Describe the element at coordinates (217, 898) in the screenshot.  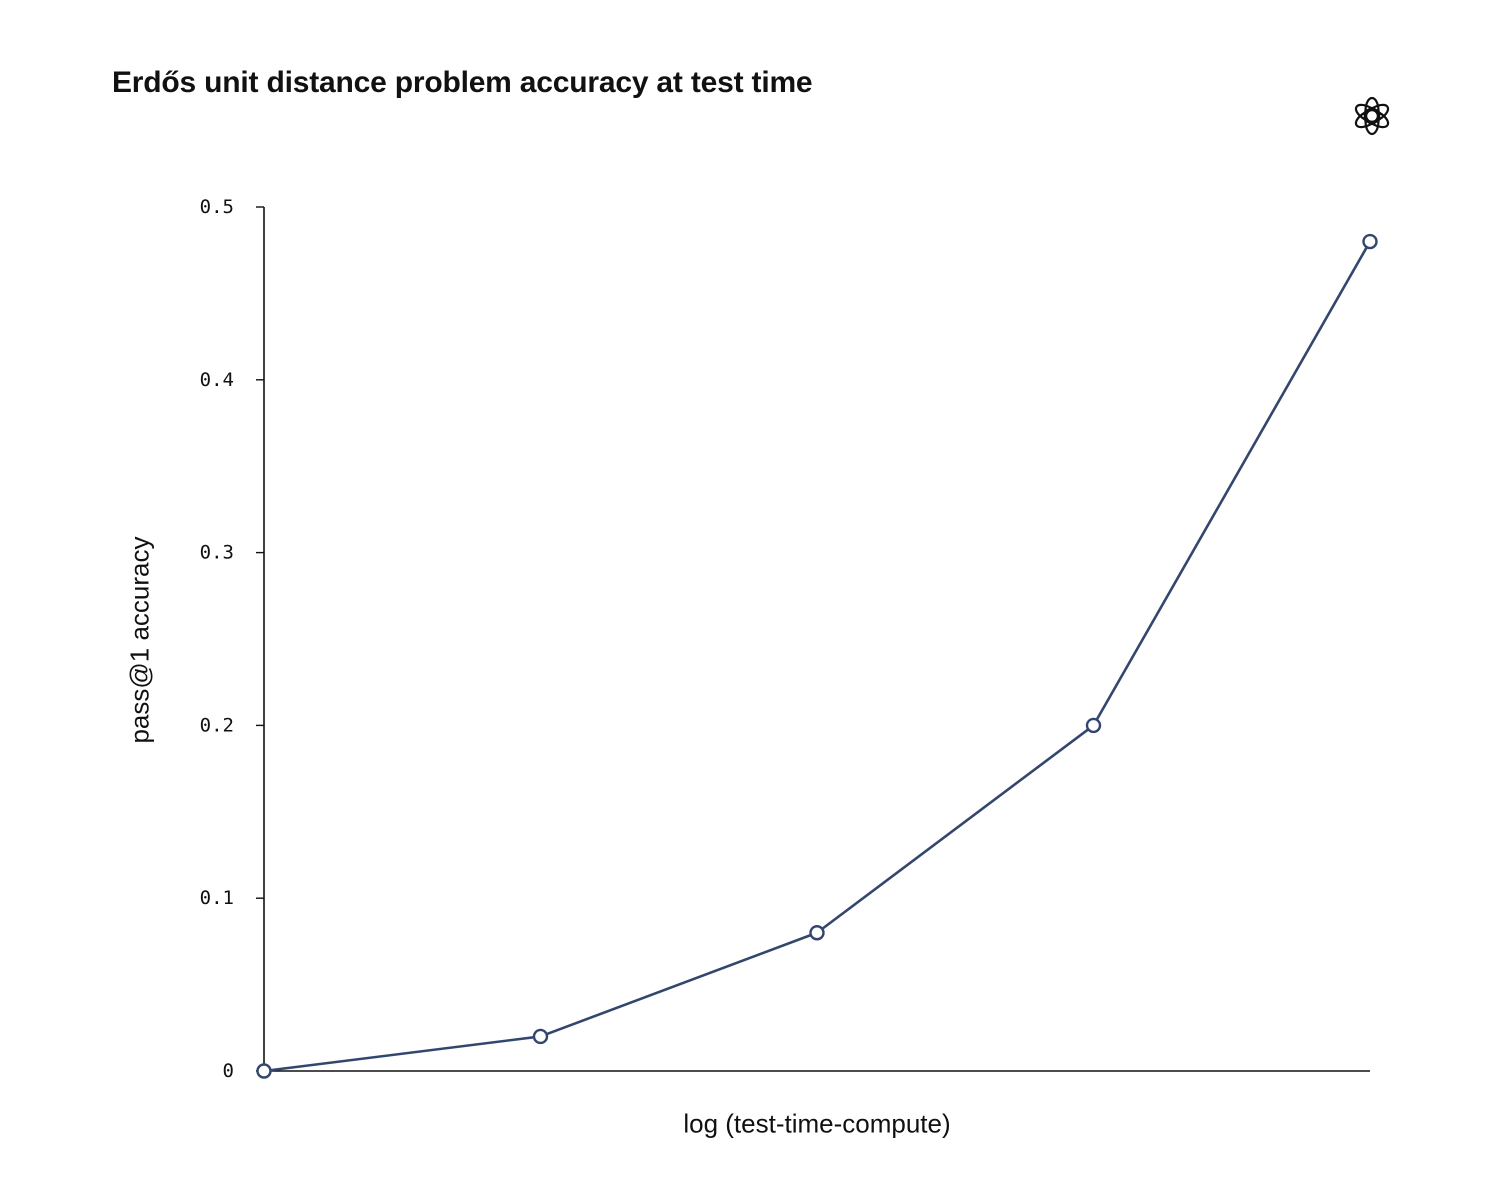
I see `y-tick-label: 0.1` at that location.